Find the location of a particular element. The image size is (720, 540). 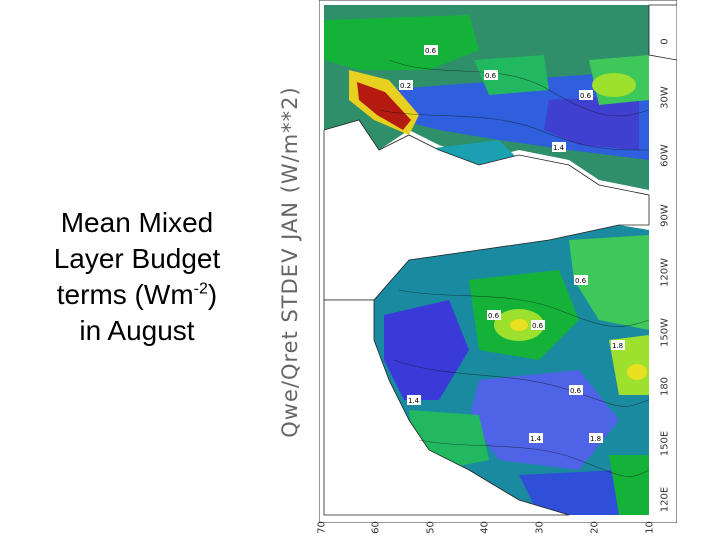

contour-label-group-12: 1.4 is located at coordinates (536, 438).